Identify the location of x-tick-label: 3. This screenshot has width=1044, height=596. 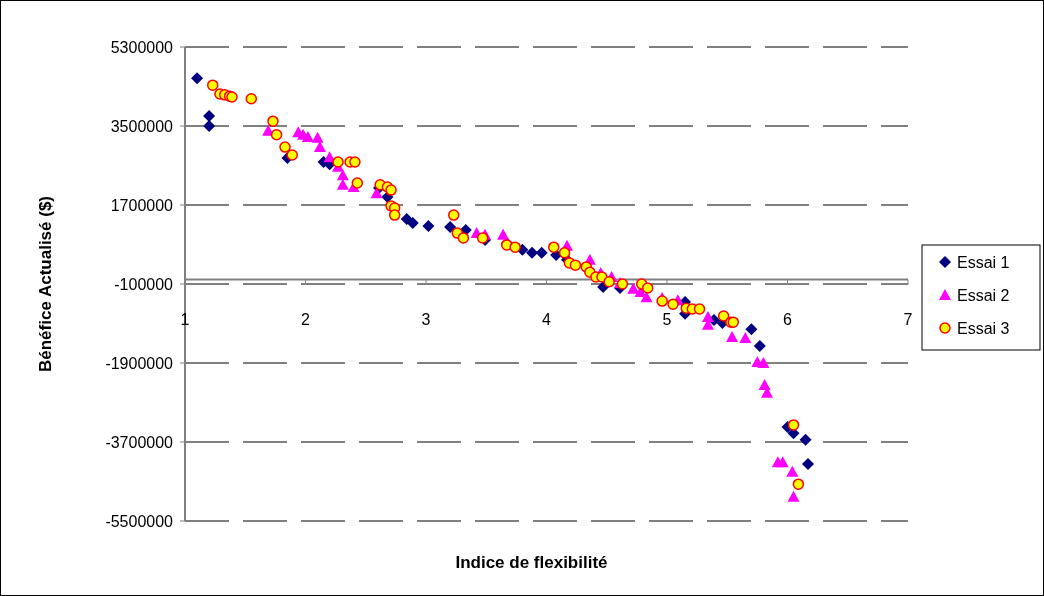
(426, 319).